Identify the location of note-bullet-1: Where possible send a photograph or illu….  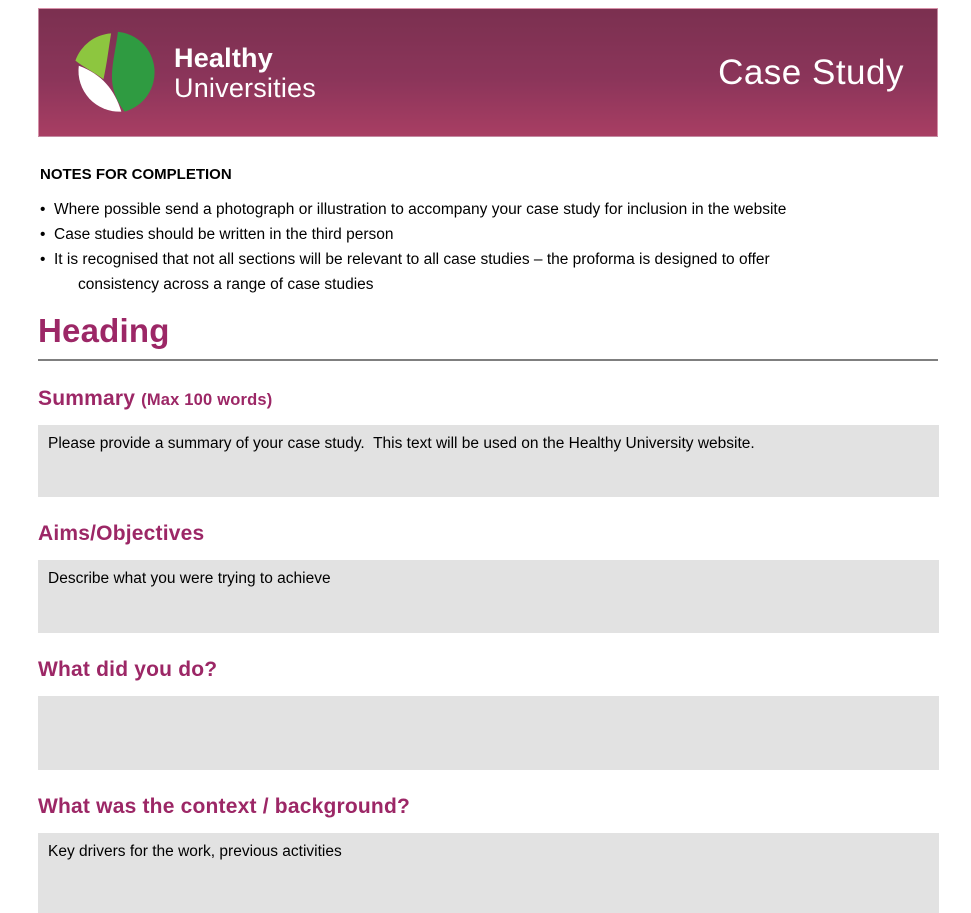
(489, 209).